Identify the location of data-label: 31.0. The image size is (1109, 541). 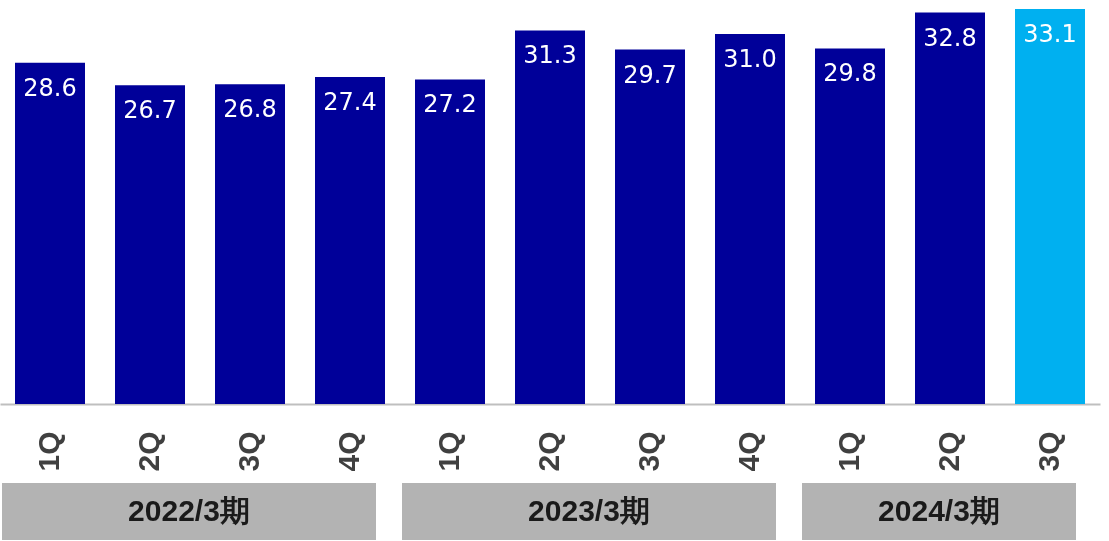
(750, 59).